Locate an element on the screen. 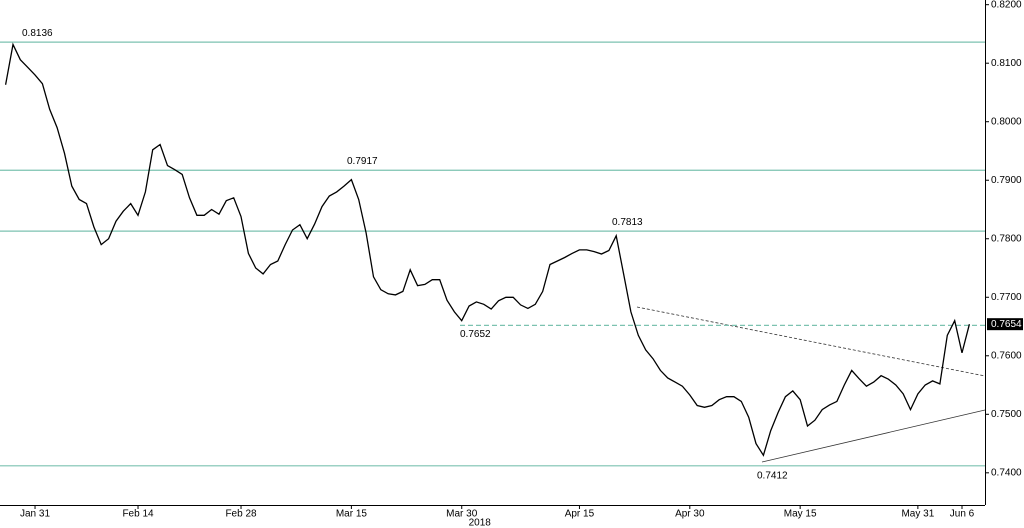  level-label: 0.7652 is located at coordinates (475, 334).